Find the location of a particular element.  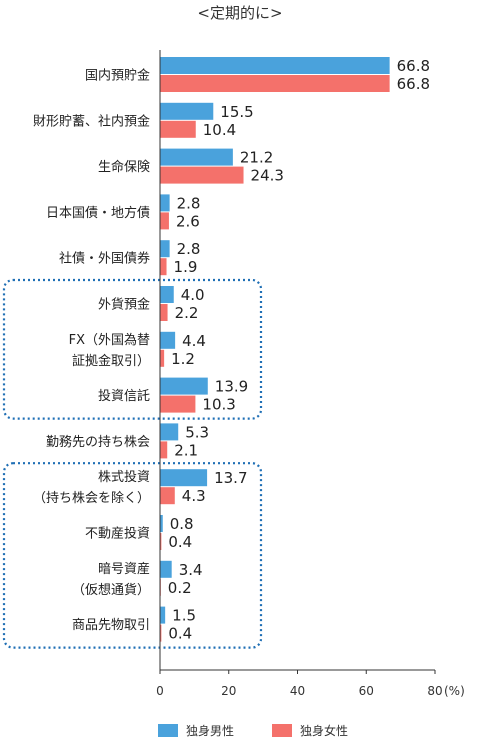

category-label-6-1: 証拠金取引） is located at coordinates (111, 361).